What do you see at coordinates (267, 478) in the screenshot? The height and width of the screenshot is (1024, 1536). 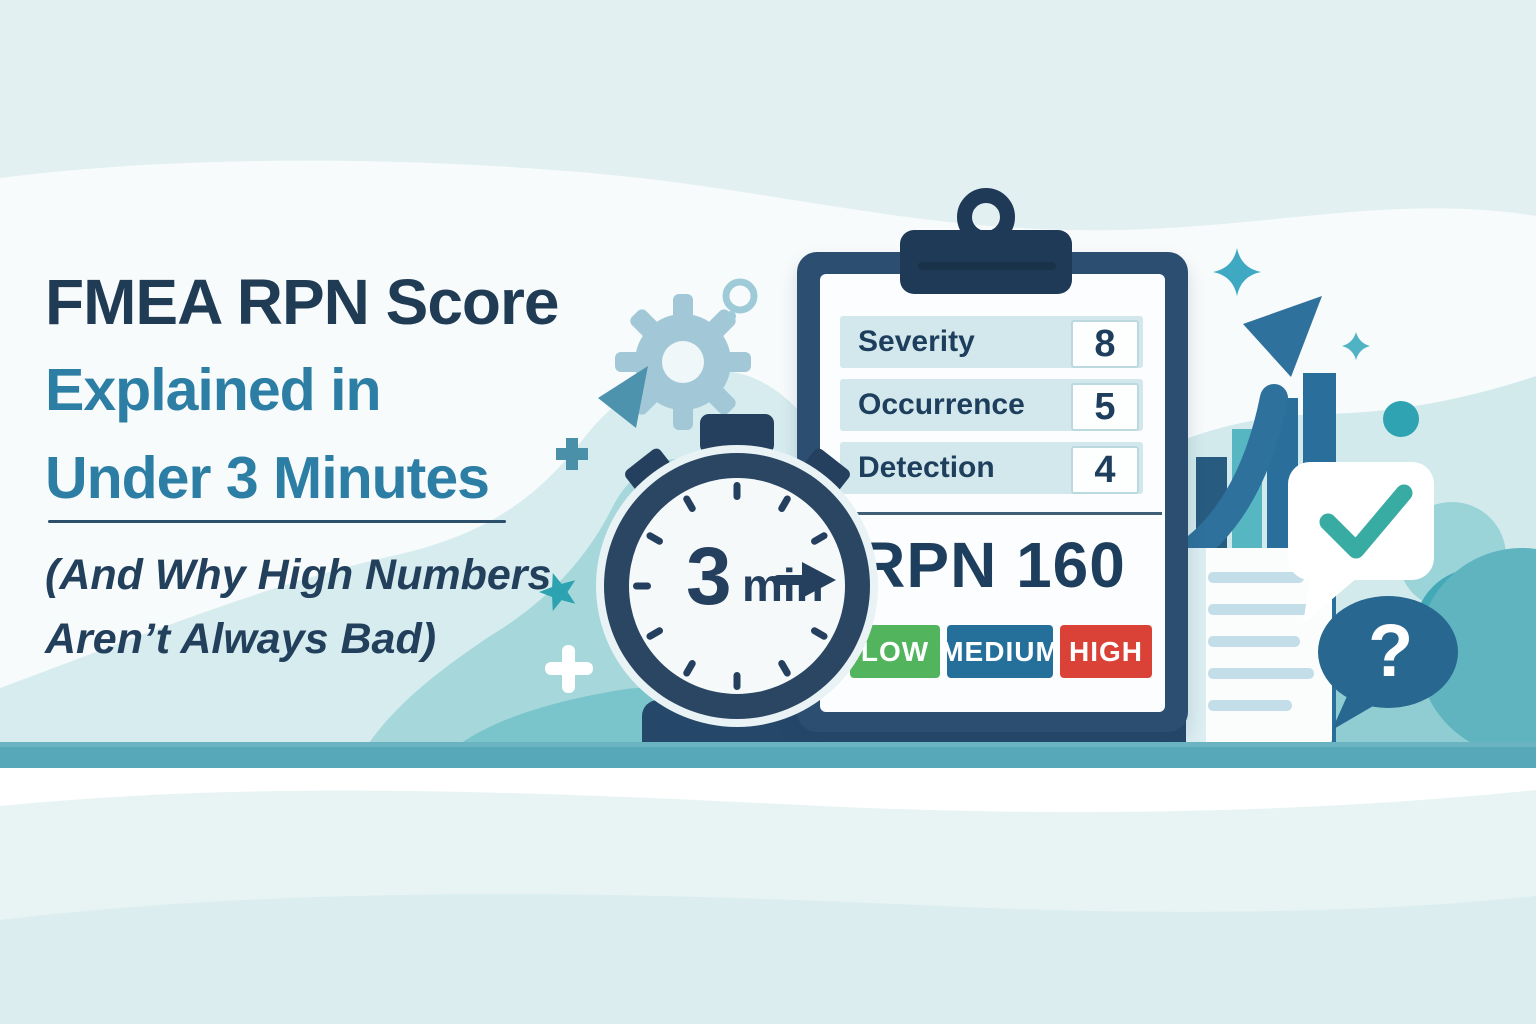 I see `title-line: Under 3 Minutes` at bounding box center [267, 478].